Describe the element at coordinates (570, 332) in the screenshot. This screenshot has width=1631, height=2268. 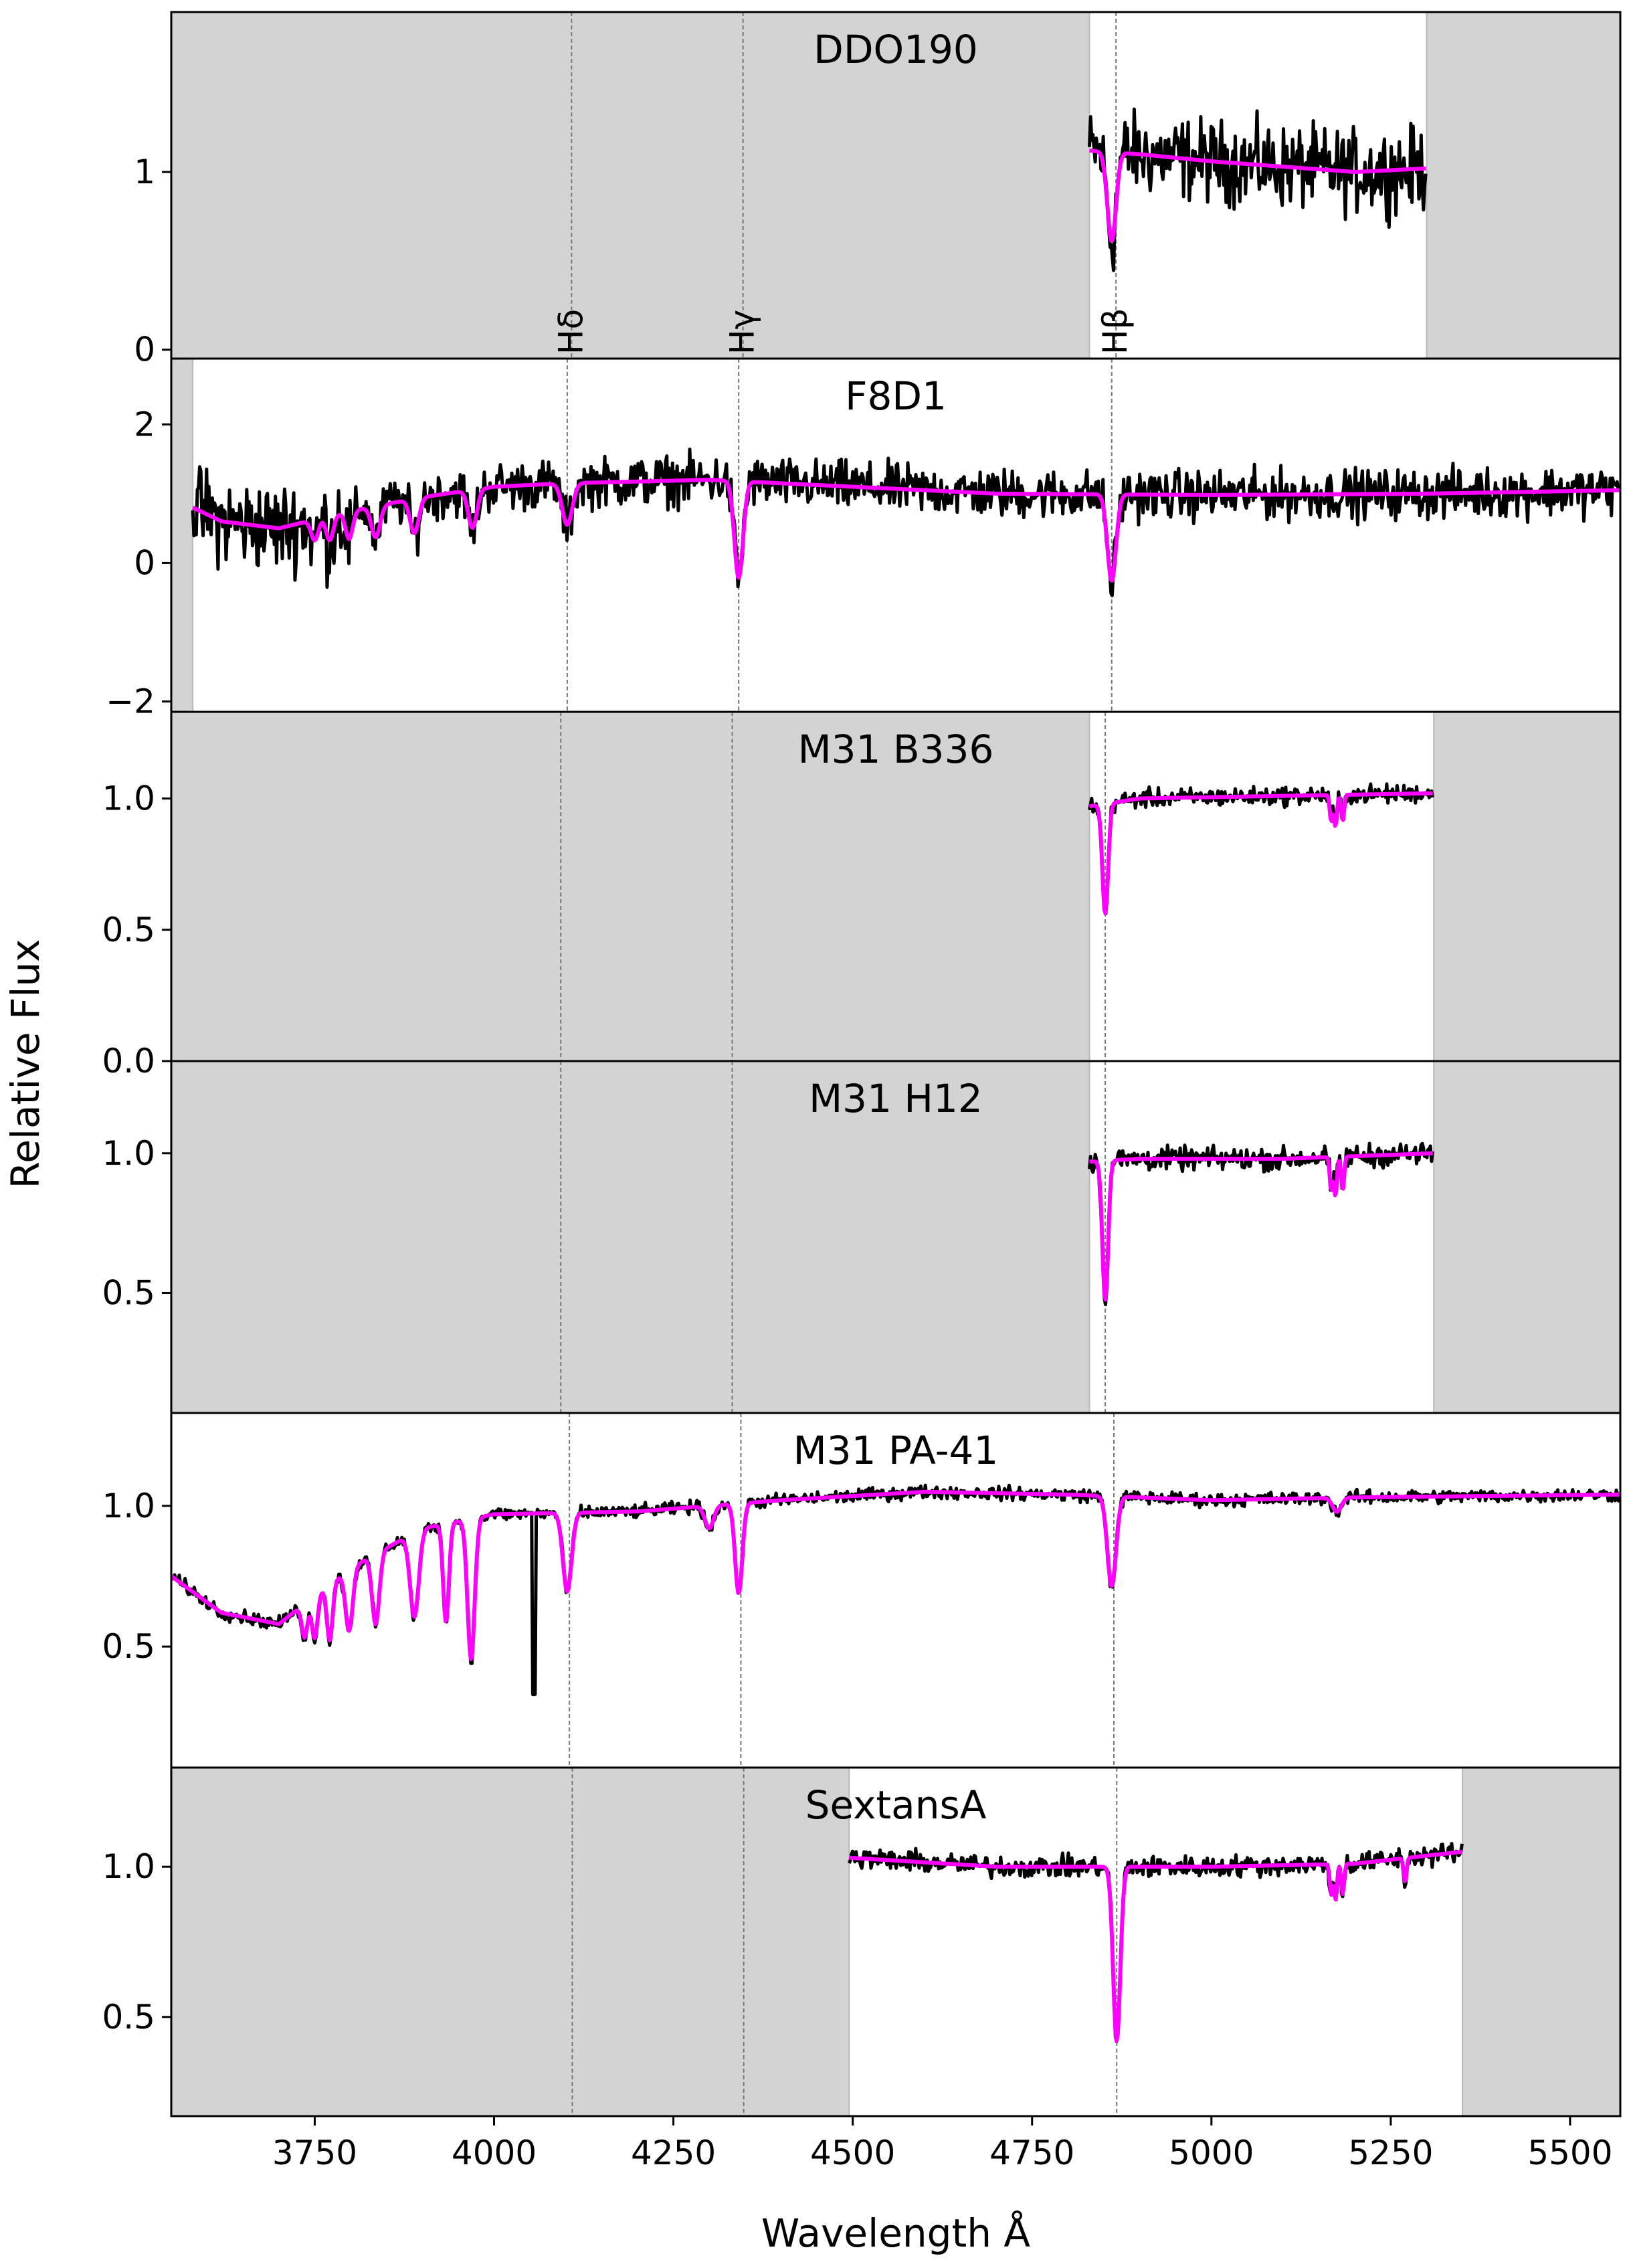
I see `line-marker-label: Hδ` at that location.